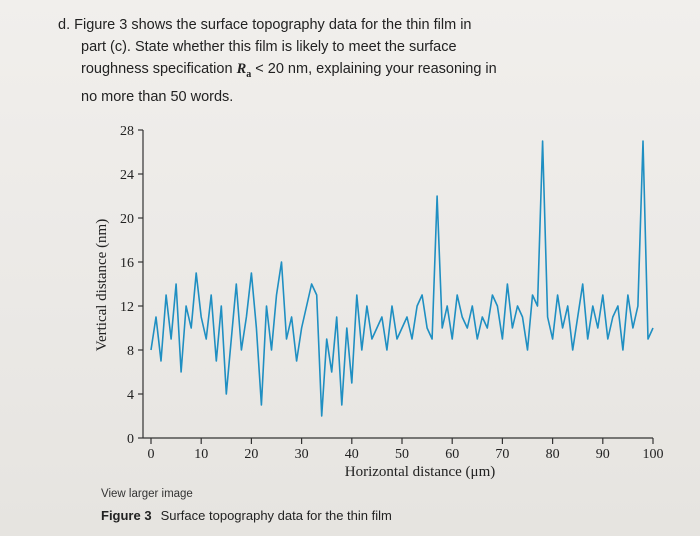 The image size is (700, 536). I want to click on question-line-4: no more than 50 words., so click(157, 96).